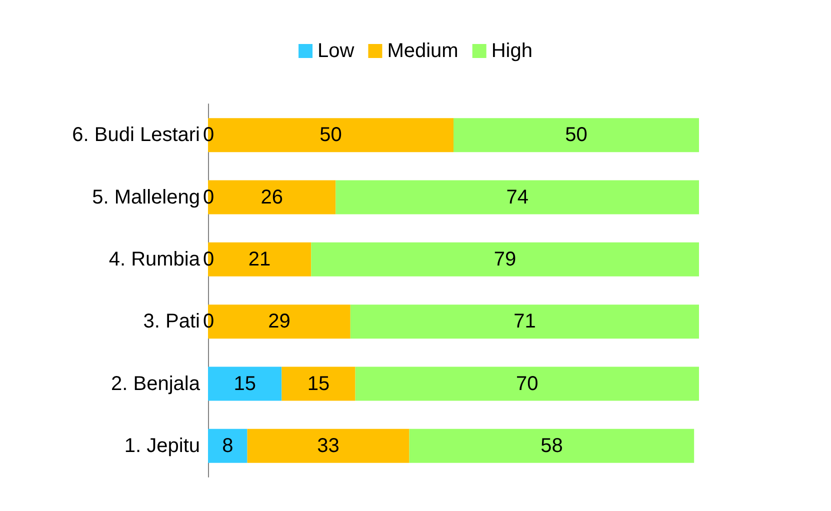 The height and width of the screenshot is (511, 831). What do you see at coordinates (525, 321) in the screenshot?
I see `data-label: 71` at bounding box center [525, 321].